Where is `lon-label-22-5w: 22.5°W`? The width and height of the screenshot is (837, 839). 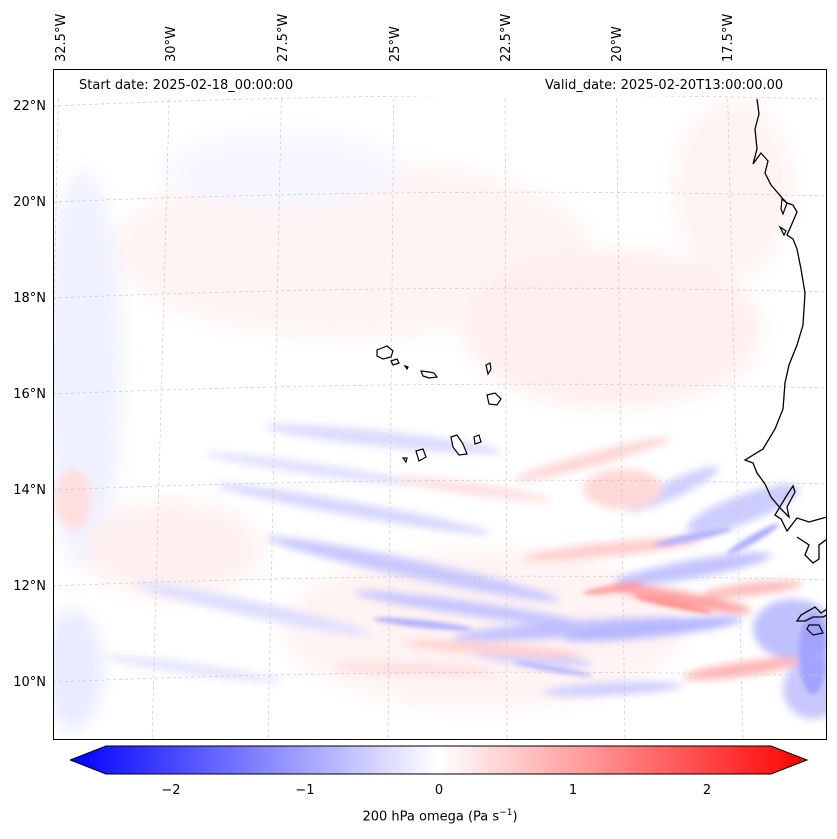 lon-label-22-5w: 22.5°W is located at coordinates (506, 37).